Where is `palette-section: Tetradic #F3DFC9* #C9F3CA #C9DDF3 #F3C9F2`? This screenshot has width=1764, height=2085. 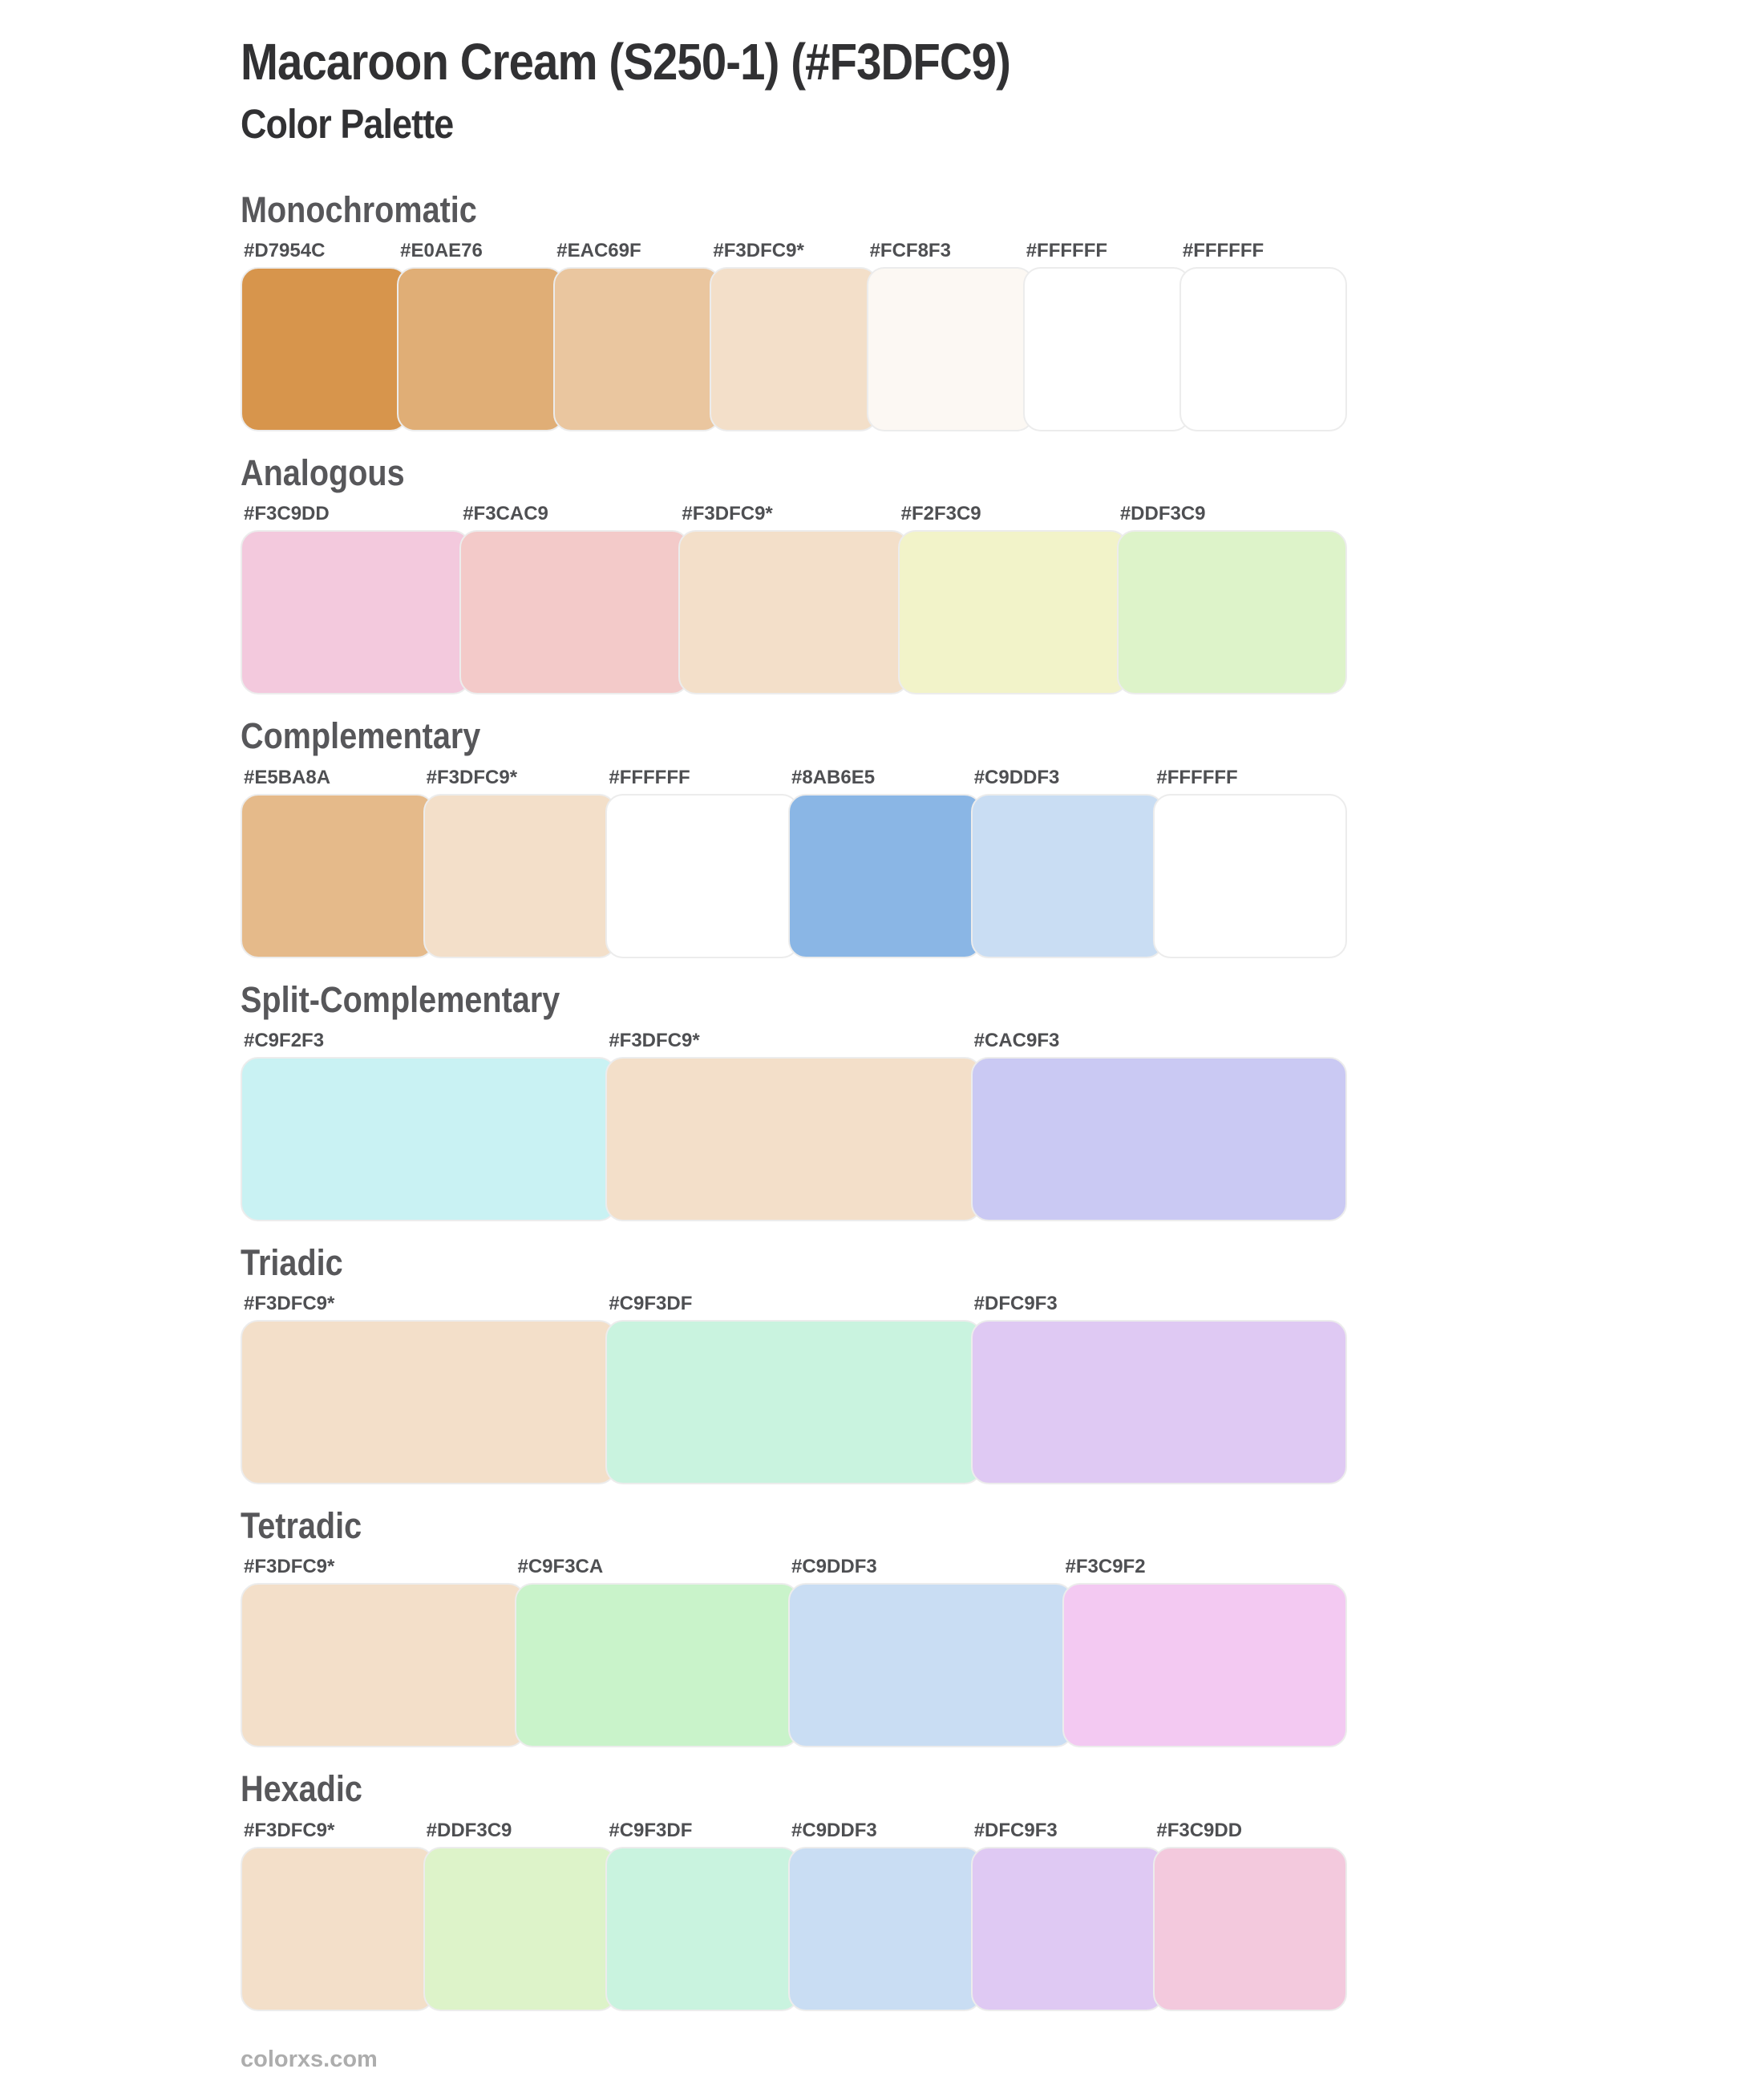 palette-section: Tetradic #F3DFC9* #C9F3CA #C9DDF3 #F3C9F2 is located at coordinates (794, 1627).